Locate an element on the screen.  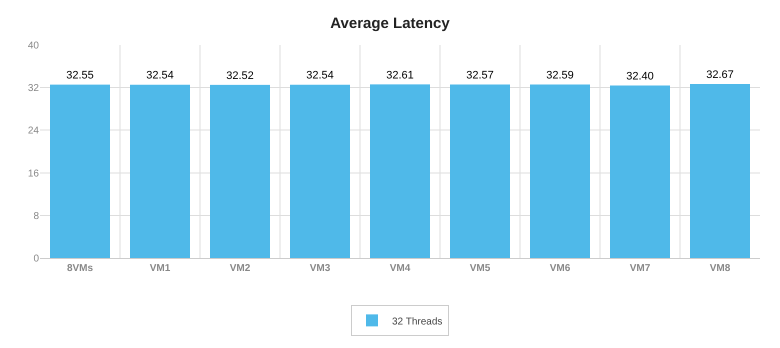
x-tick-label: VM4 is located at coordinates (400, 268).